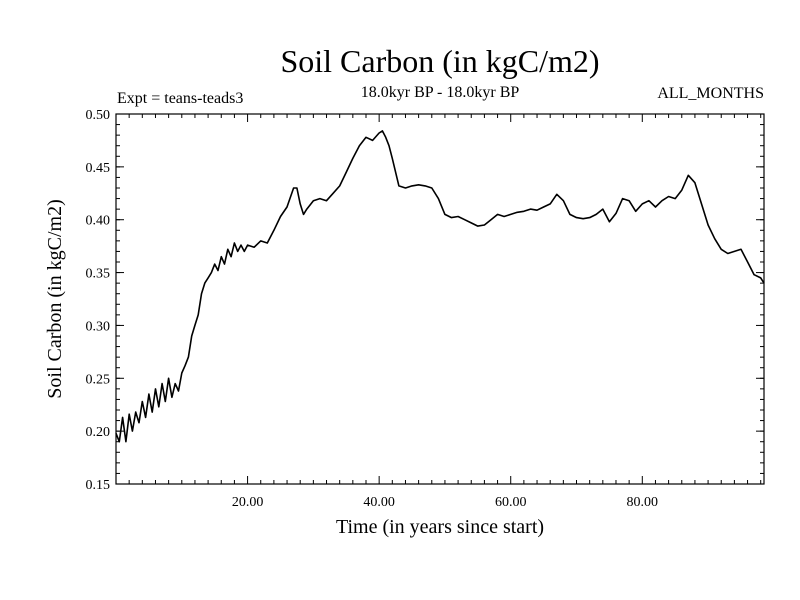  I want to click on y-tick-label: 0.35, so click(98, 274).